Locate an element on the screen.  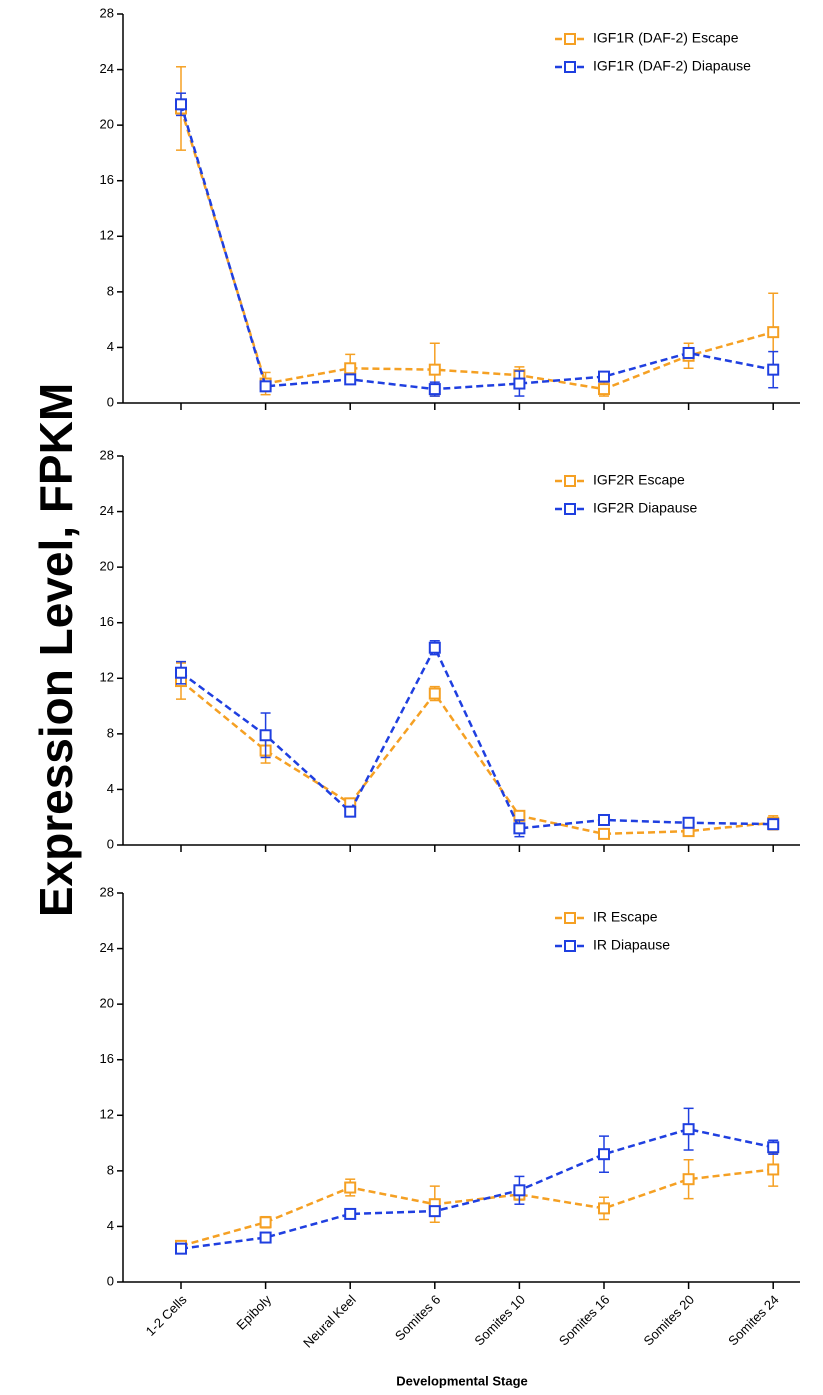
x-tick-label: Neural Keel is located at coordinates (329, 1321).